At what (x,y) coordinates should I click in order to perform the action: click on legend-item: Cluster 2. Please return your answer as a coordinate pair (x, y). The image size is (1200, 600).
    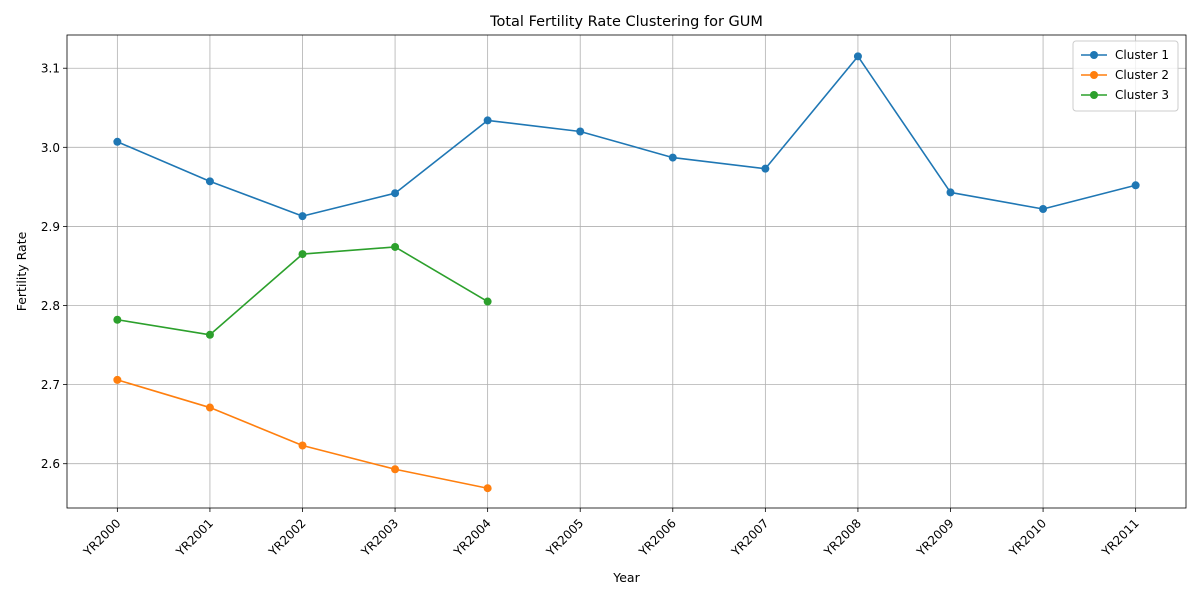
    Looking at the image, I should click on (1125, 75).